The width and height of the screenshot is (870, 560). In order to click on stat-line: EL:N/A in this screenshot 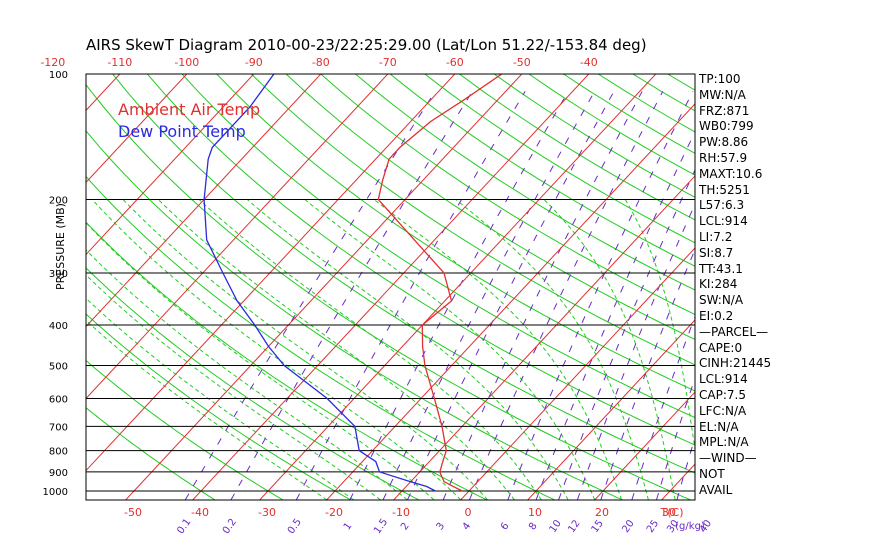, I will do `click(719, 426)`.